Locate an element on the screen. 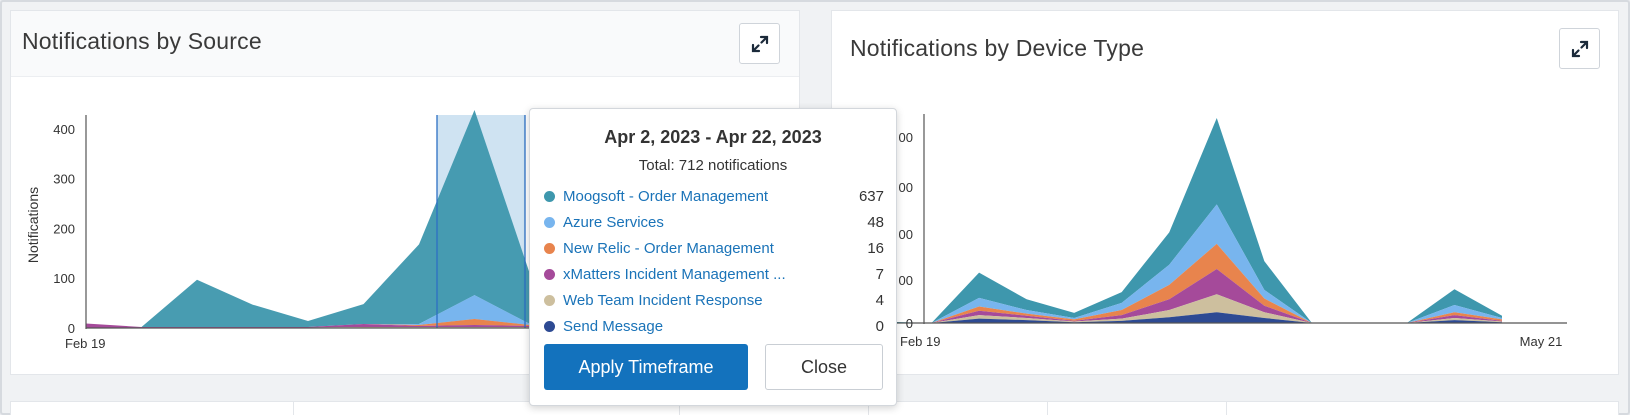 This screenshot has width=1630, height=415. series-value: 4 is located at coordinates (879, 300).